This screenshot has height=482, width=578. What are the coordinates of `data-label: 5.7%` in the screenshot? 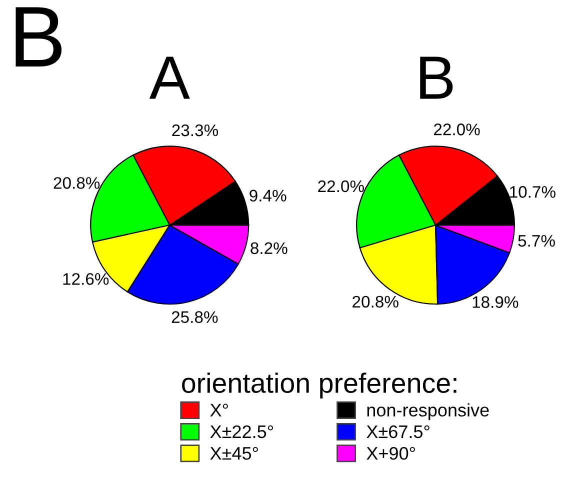 It's located at (536, 240).